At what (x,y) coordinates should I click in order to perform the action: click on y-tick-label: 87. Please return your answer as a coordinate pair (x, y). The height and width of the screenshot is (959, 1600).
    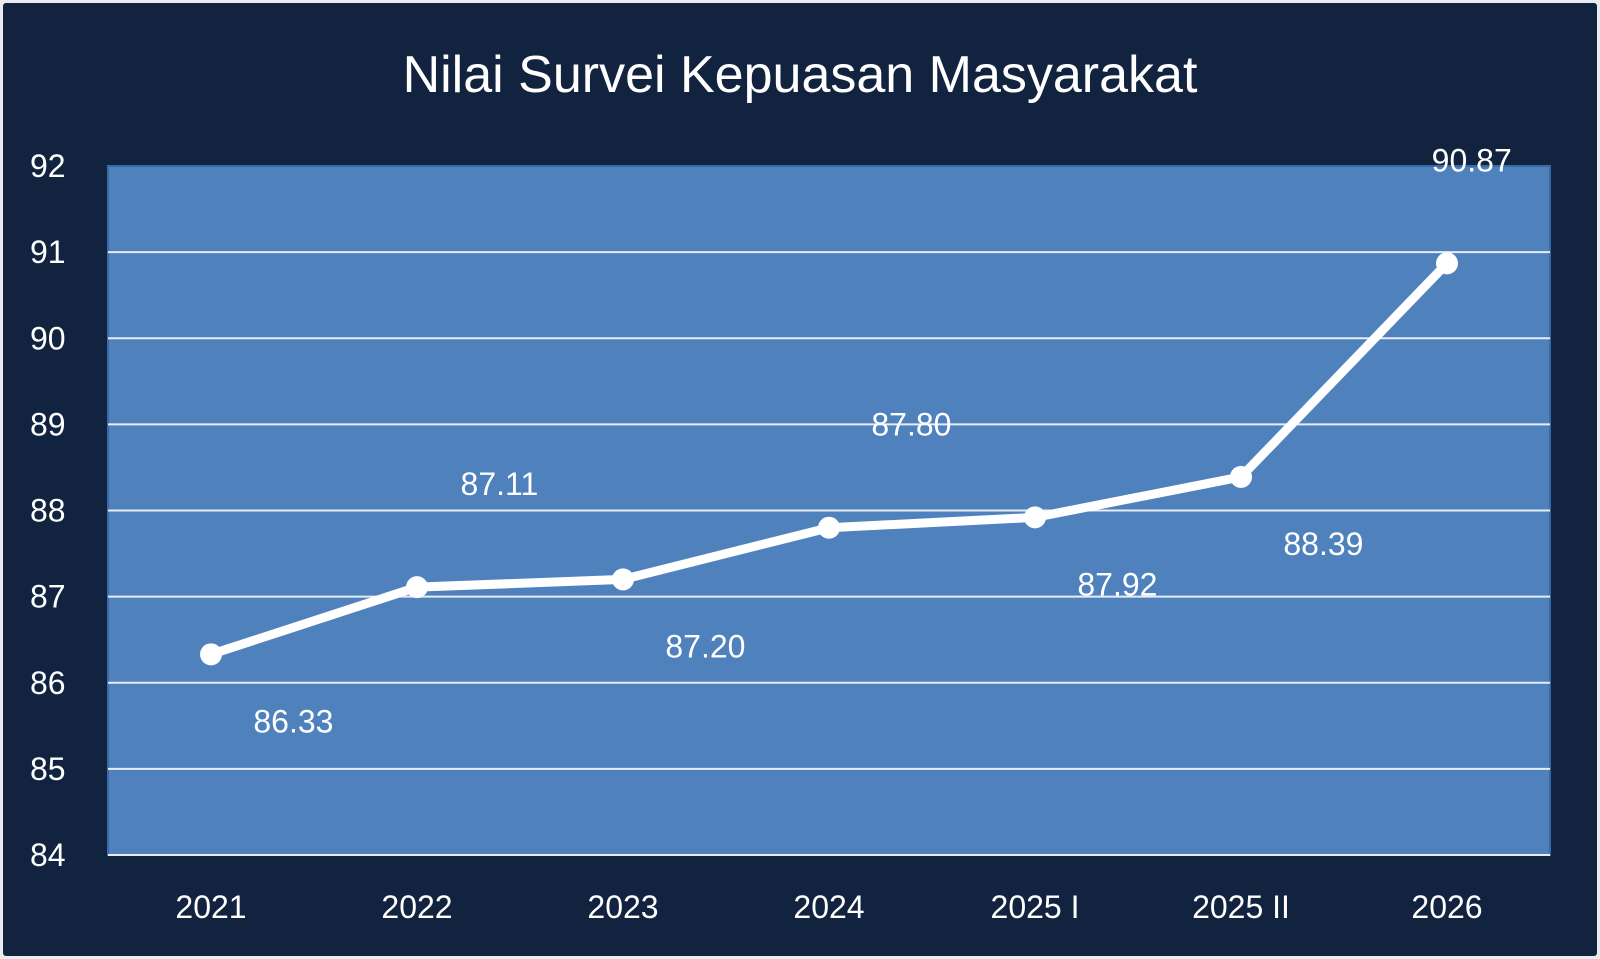
    Looking at the image, I should click on (48, 597).